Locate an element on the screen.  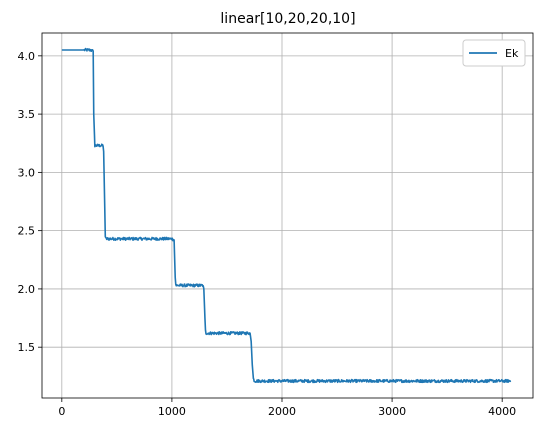
y-tick-label: 2.0 is located at coordinates (27, 289).